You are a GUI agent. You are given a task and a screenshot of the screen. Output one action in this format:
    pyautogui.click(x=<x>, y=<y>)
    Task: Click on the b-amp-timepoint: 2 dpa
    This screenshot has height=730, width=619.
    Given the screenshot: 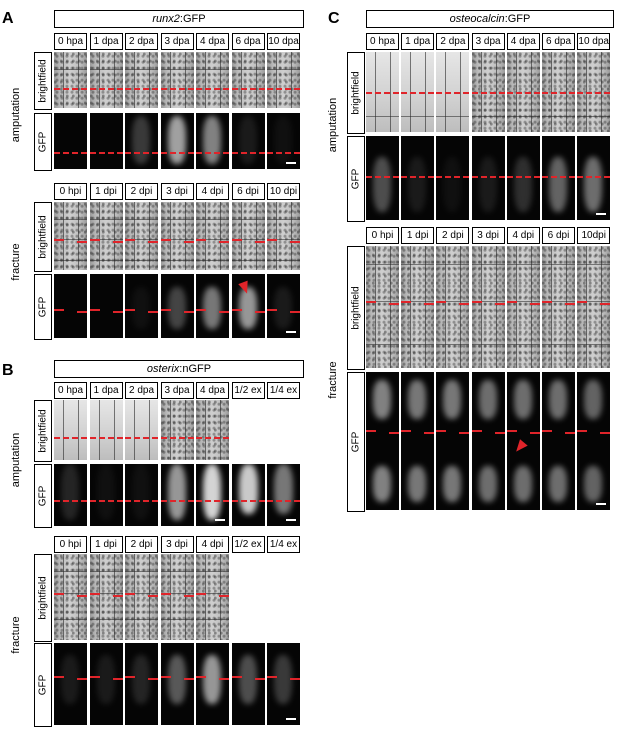 What is the action you would take?
    pyautogui.click(x=141, y=390)
    